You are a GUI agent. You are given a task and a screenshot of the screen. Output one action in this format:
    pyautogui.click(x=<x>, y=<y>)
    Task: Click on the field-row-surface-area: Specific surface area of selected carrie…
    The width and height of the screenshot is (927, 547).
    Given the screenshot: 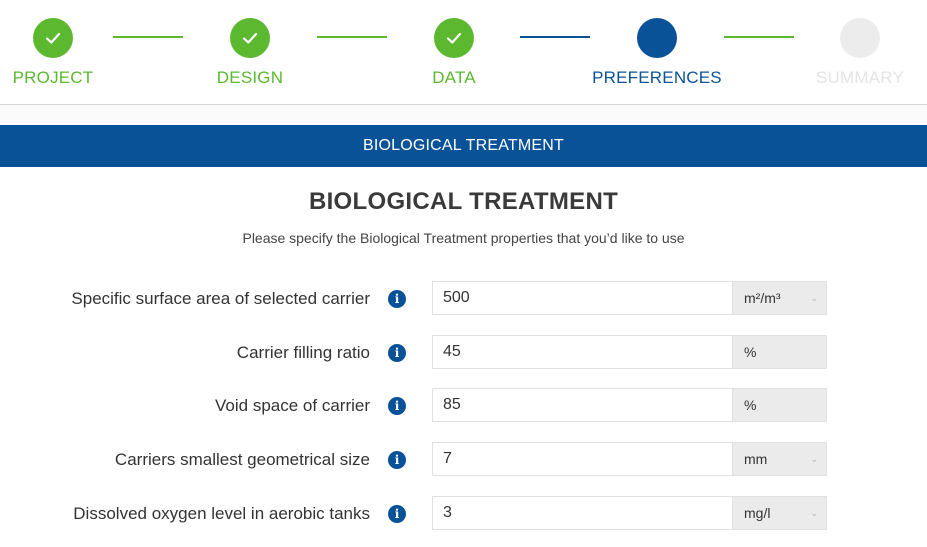 What is the action you would take?
    pyautogui.click(x=463, y=299)
    